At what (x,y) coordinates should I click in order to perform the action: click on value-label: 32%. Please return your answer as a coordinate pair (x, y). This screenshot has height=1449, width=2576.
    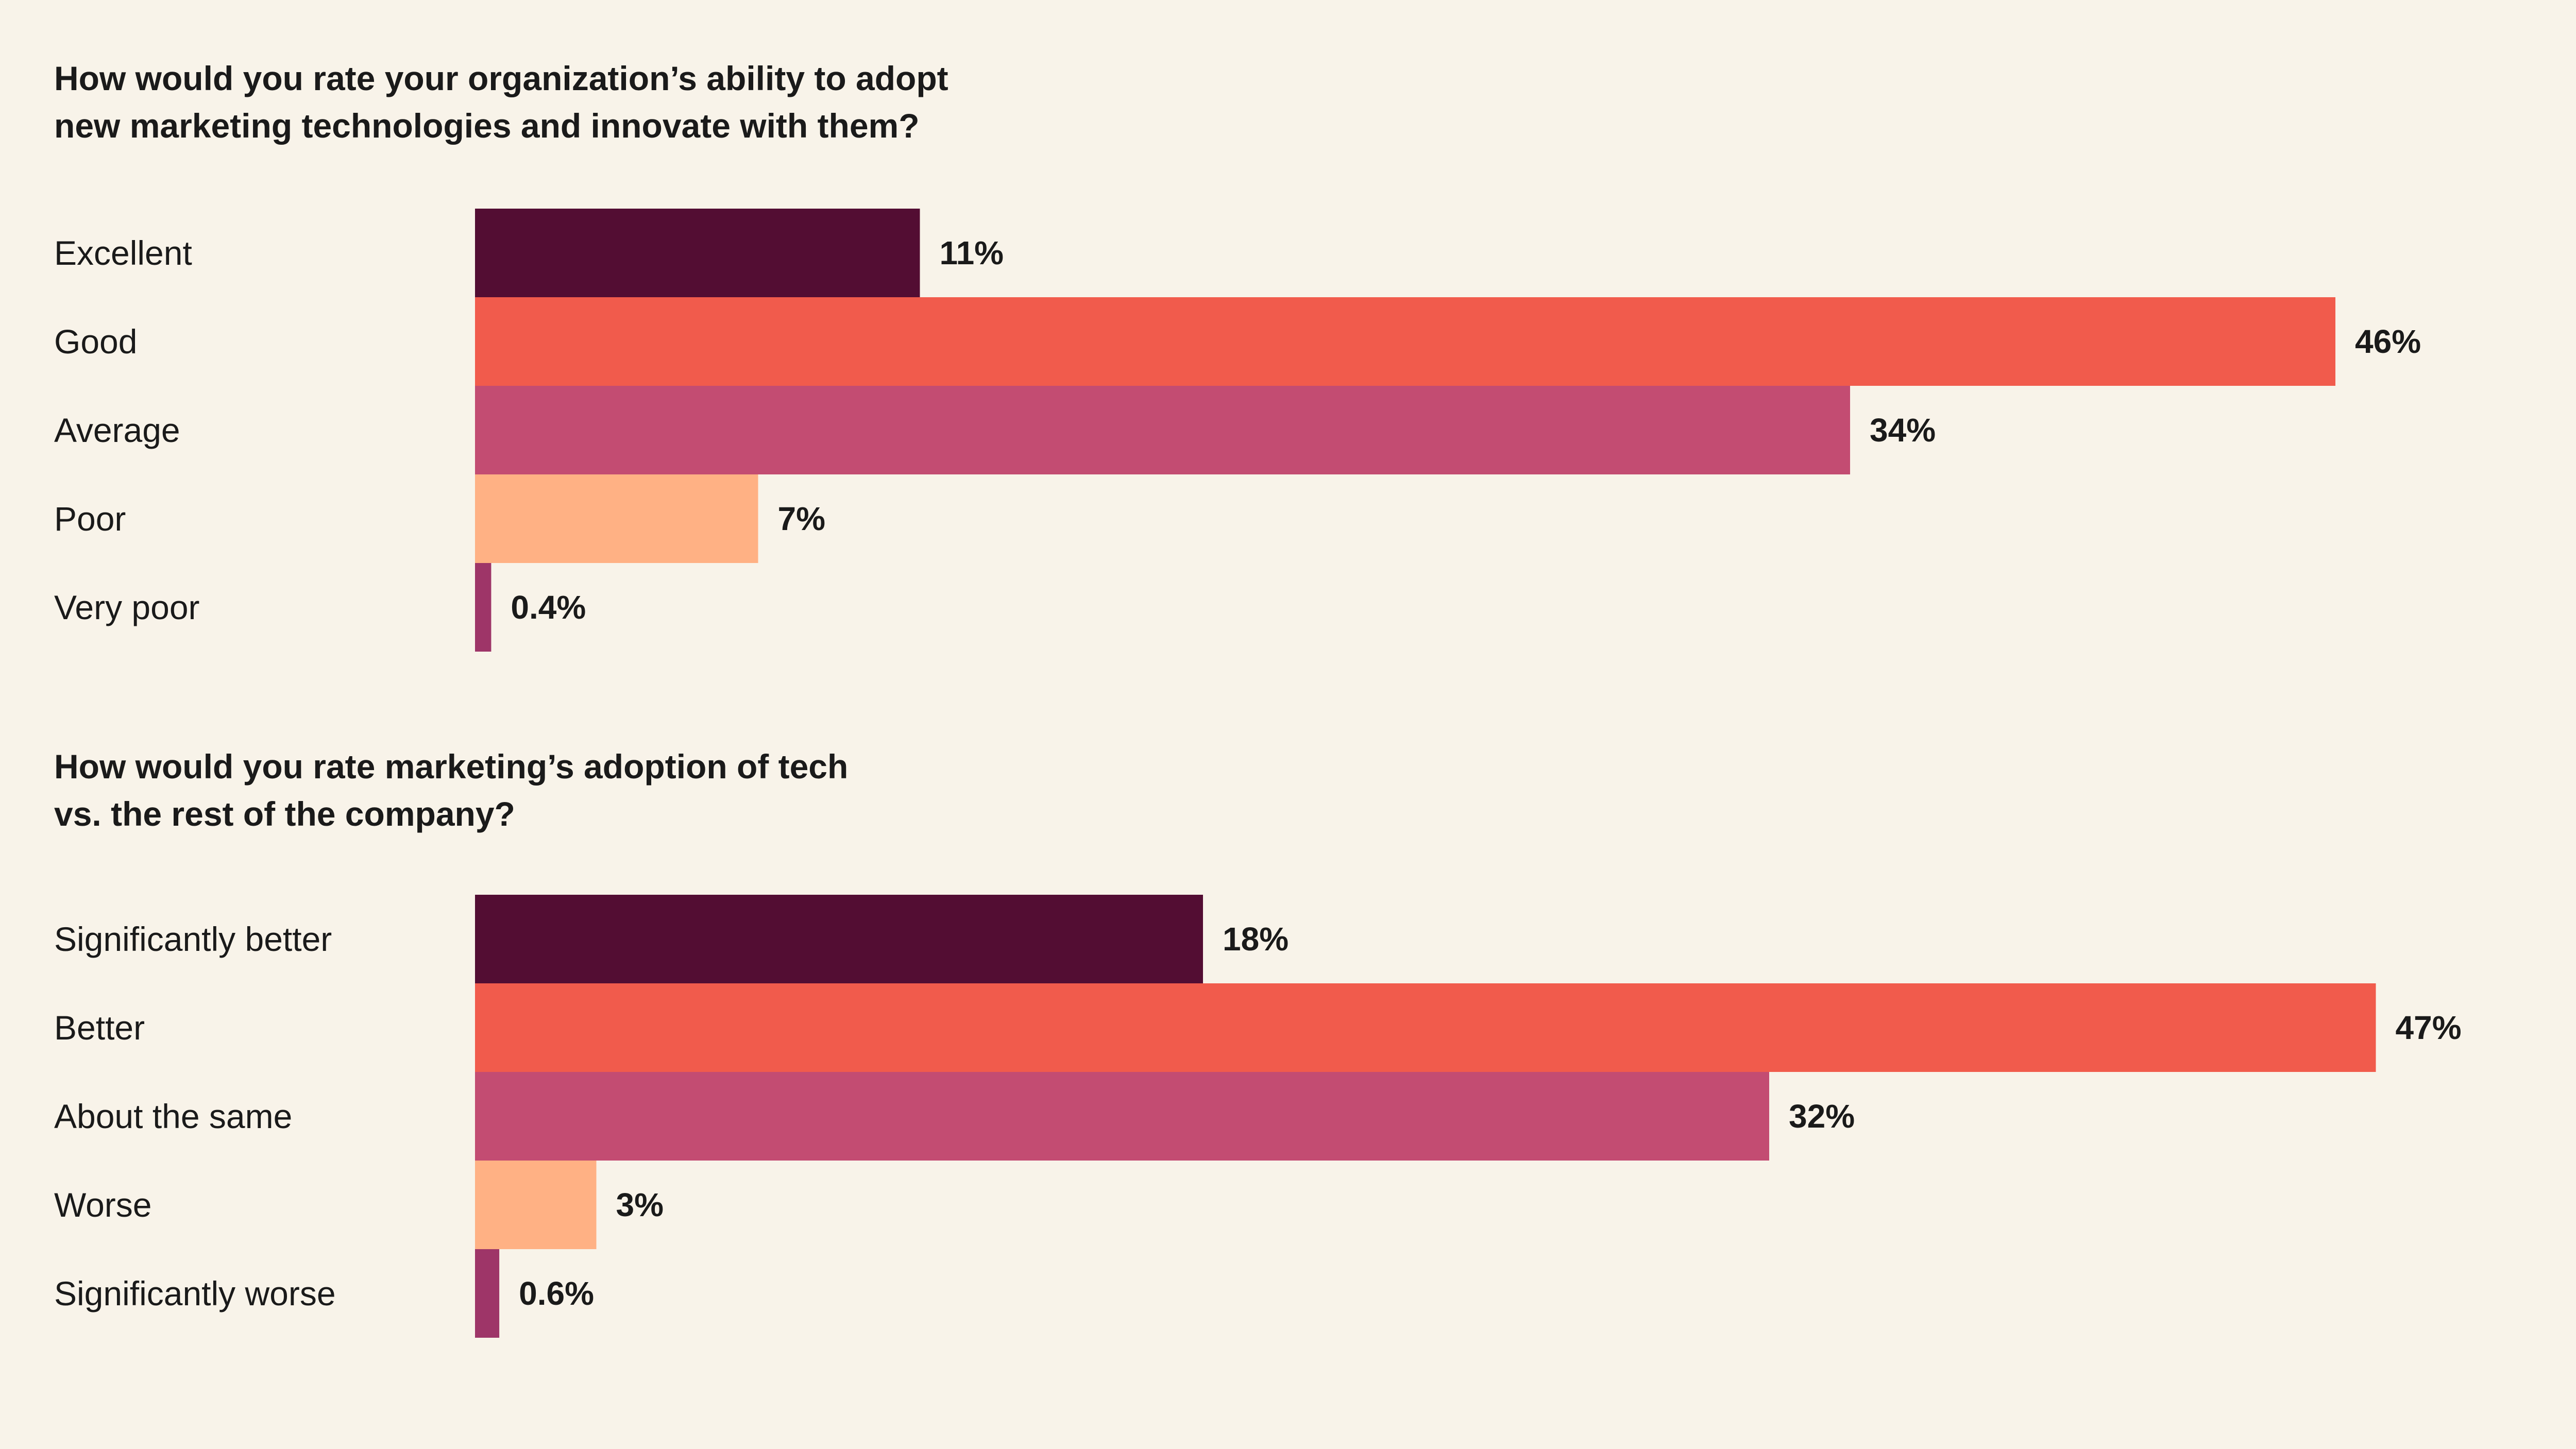
    Looking at the image, I should click on (1822, 1117).